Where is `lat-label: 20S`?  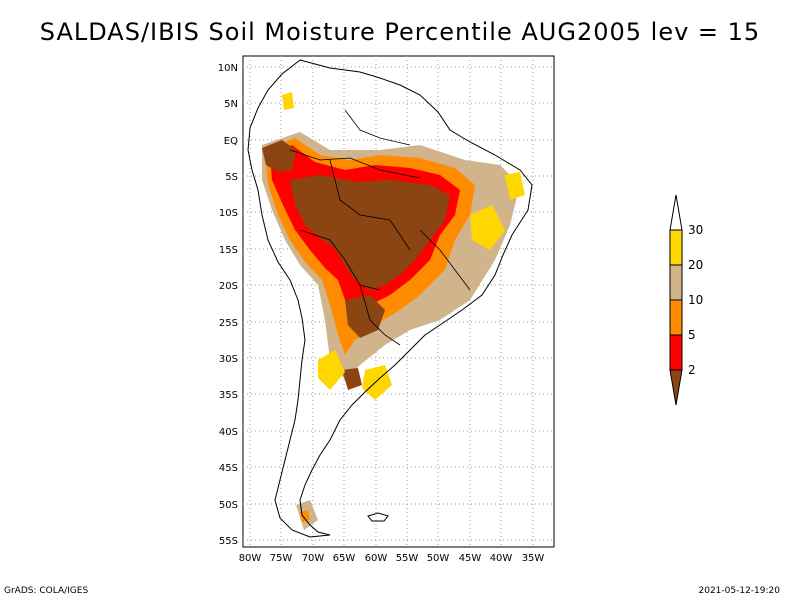 lat-label: 20S is located at coordinates (228, 286).